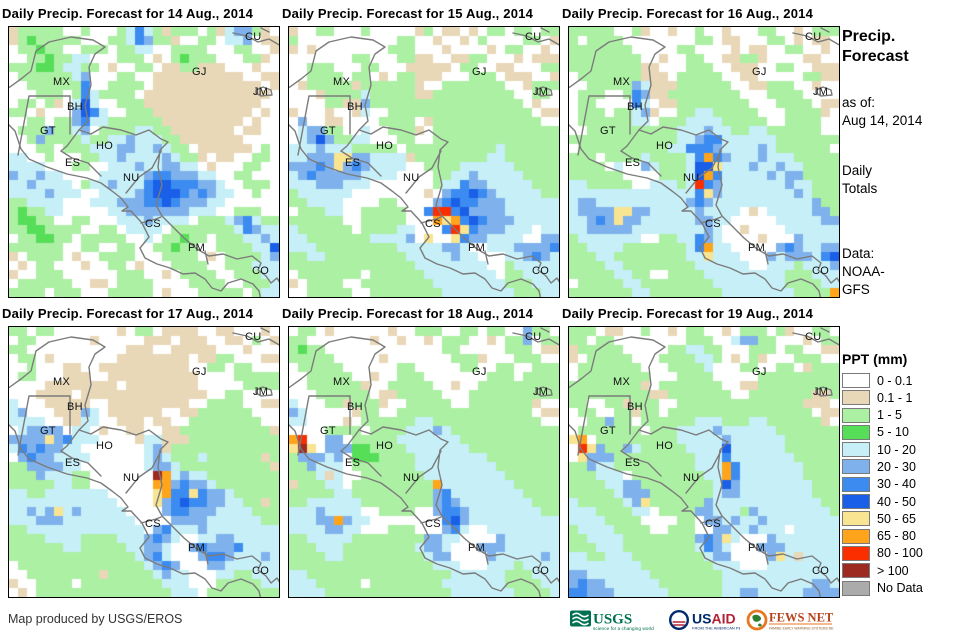  What do you see at coordinates (896, 518) in the screenshot?
I see `legend-label: 50 - 65` at bounding box center [896, 518].